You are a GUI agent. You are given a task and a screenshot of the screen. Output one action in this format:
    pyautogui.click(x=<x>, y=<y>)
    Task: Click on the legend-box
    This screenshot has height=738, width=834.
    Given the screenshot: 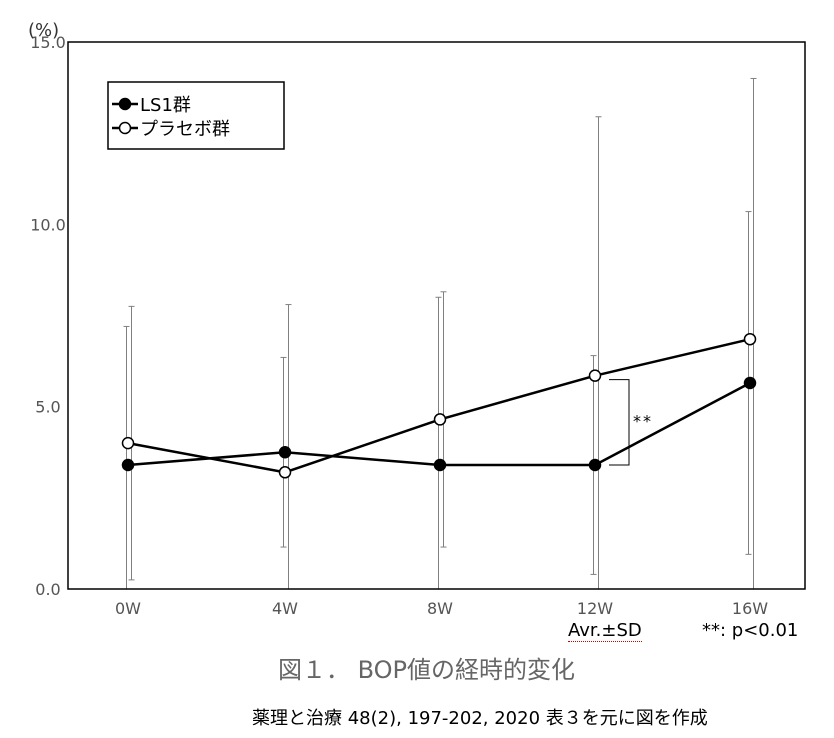 What is the action you would take?
    pyautogui.click(x=196, y=115)
    